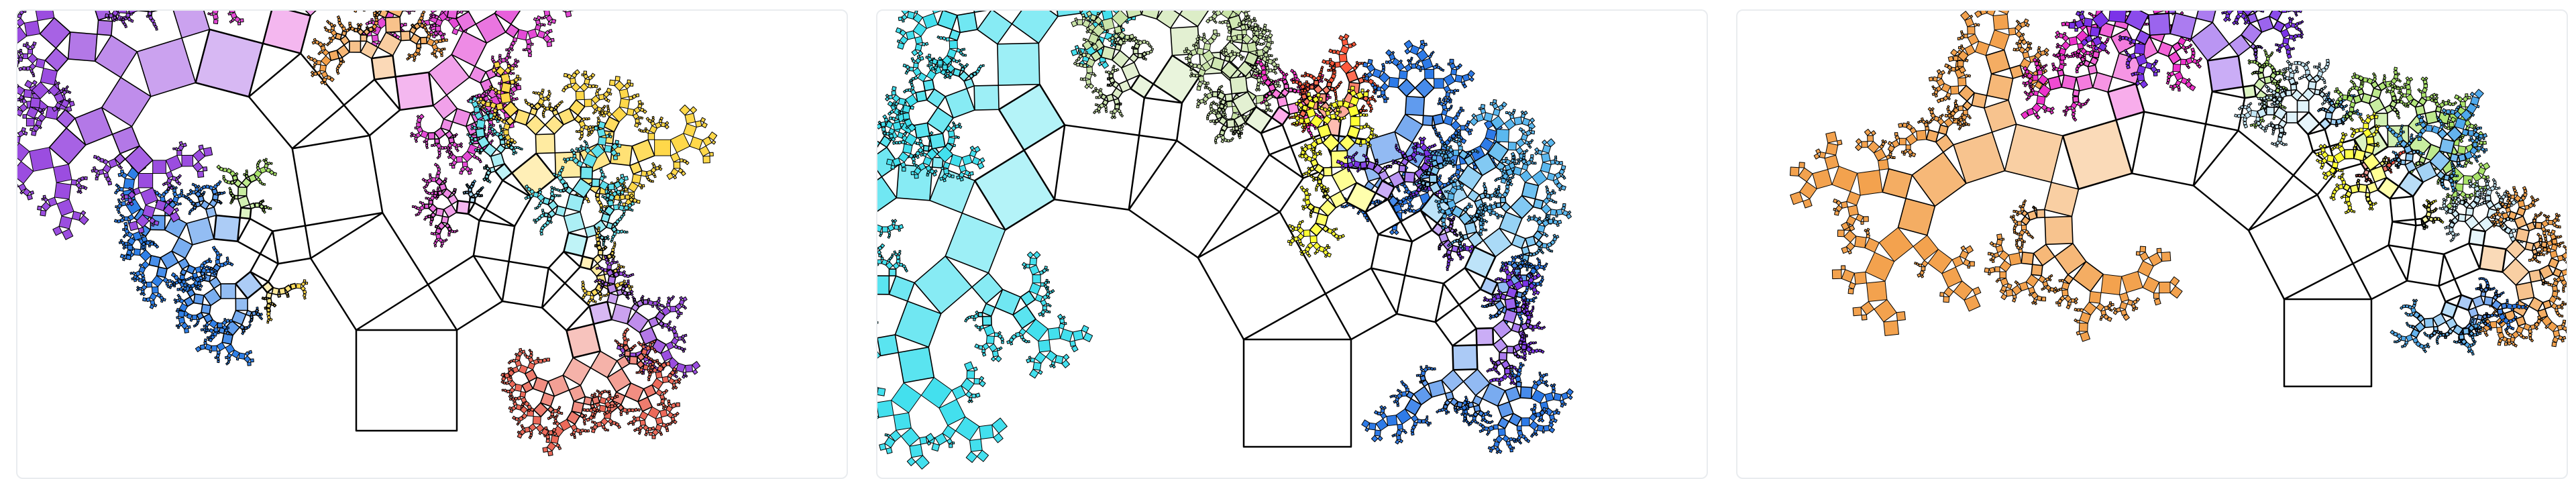 The height and width of the screenshot is (479, 2576). What do you see at coordinates (406, 380) in the screenshot?
I see `root-square` at bounding box center [406, 380].